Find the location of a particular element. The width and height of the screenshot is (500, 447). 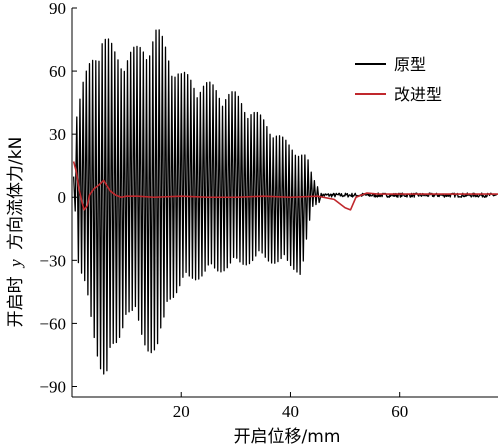

x-tick-label-60: 60 is located at coordinates (399, 411).